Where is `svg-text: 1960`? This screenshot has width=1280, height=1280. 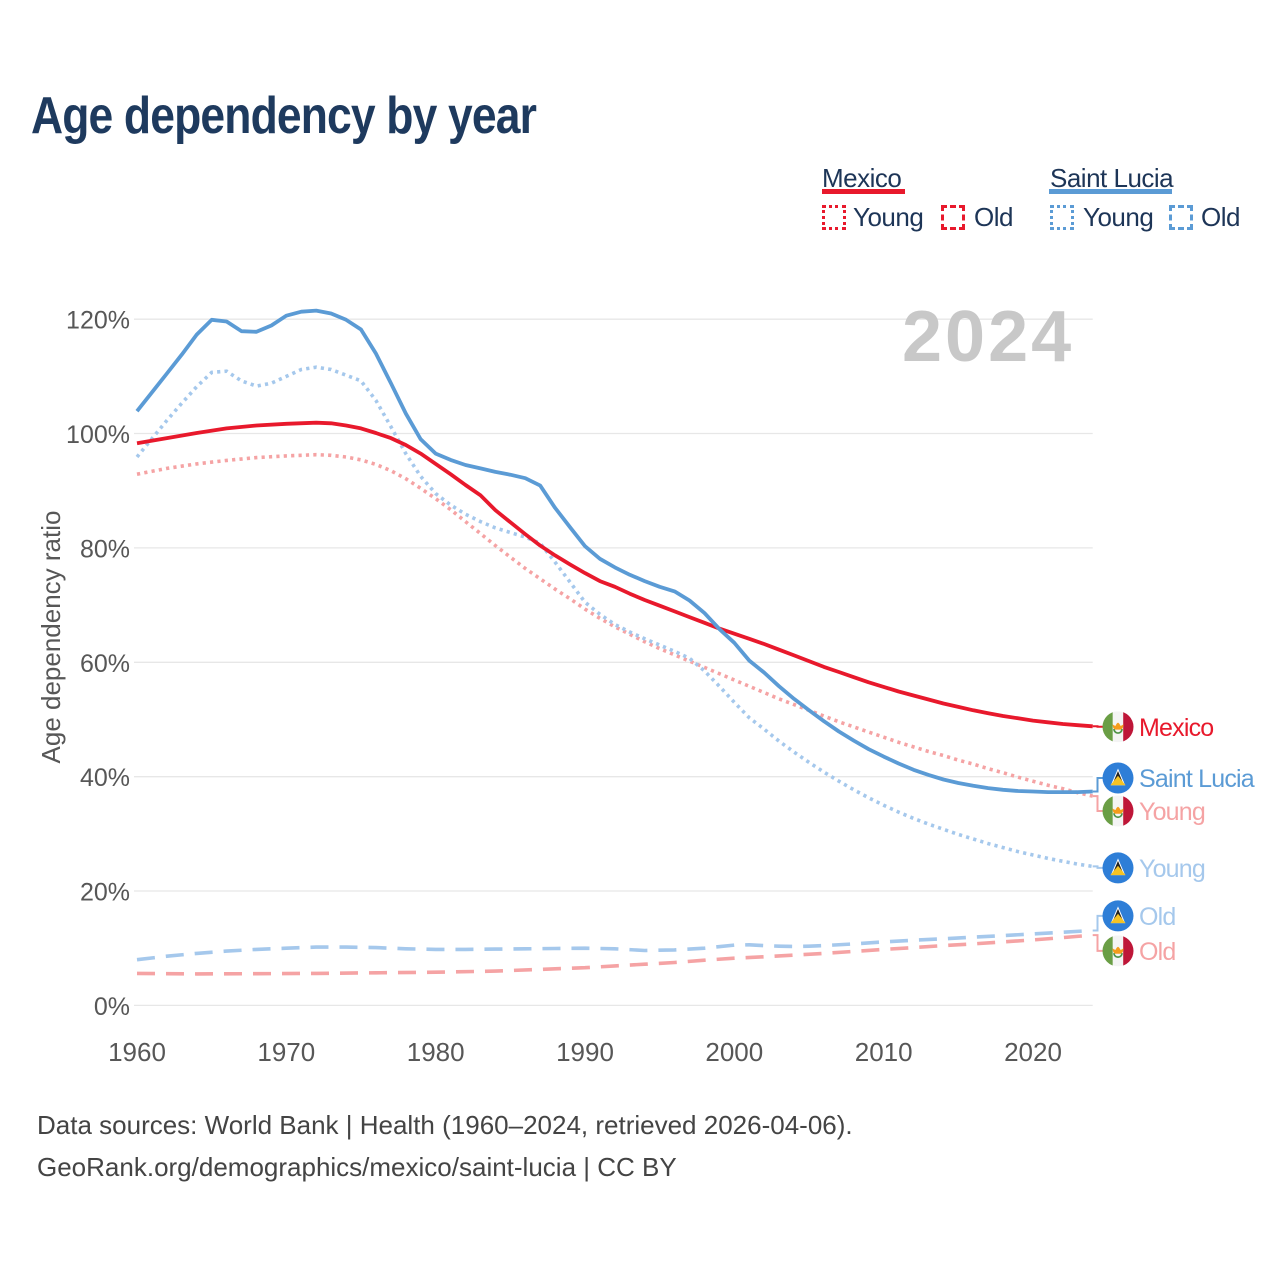
svg-text: 1960 is located at coordinates (137, 1052).